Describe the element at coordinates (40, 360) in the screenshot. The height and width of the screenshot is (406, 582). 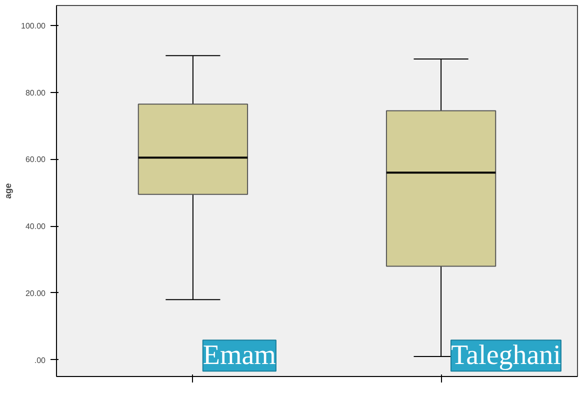
I see `y-tick-label: .00` at that location.